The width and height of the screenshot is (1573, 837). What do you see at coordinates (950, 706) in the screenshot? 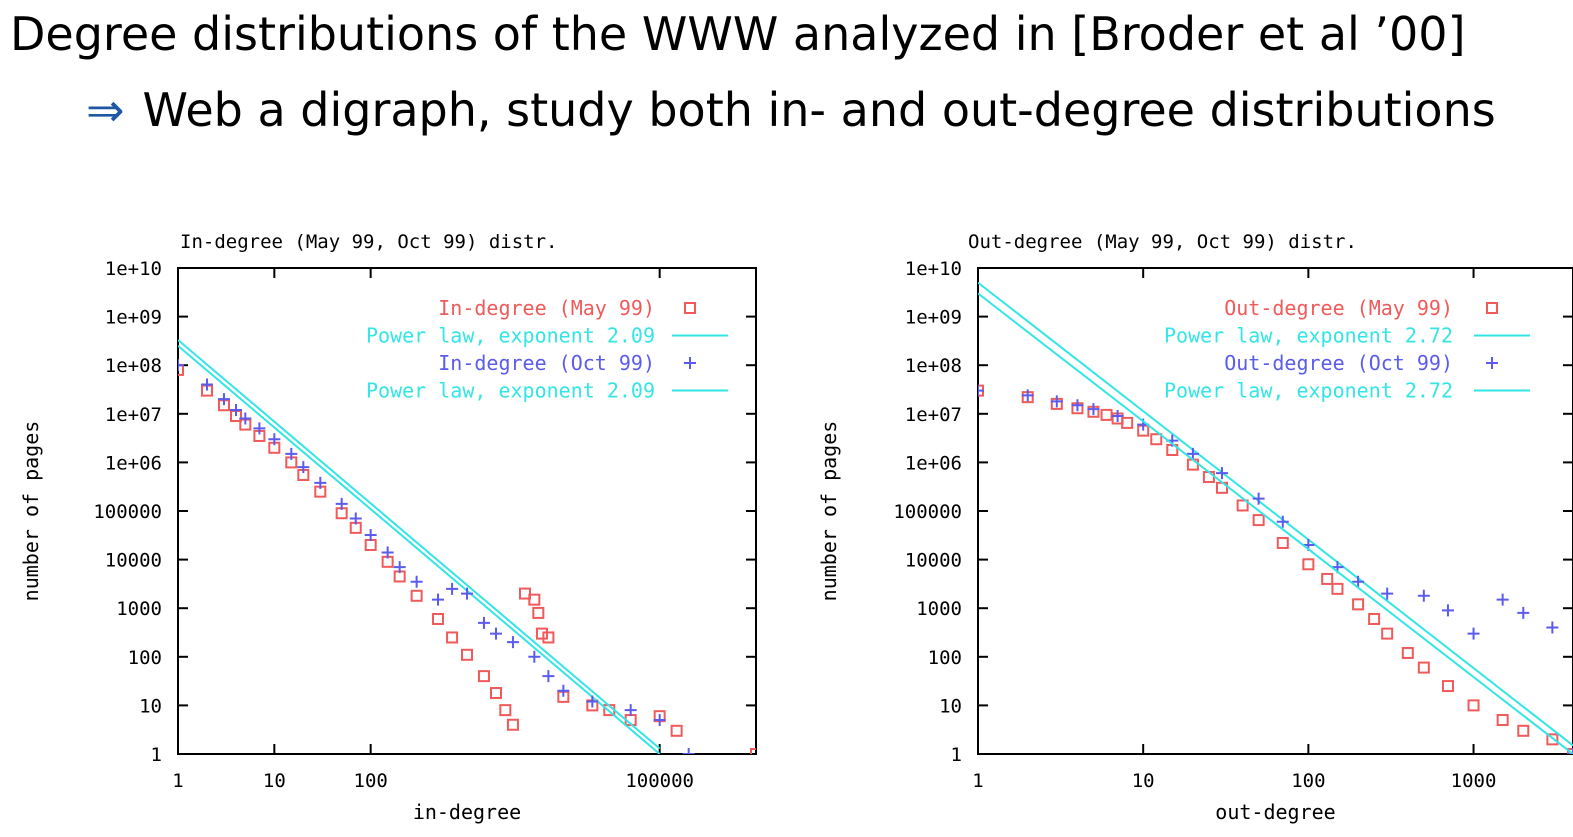
I see `out-degree-y-tick-label: 10` at bounding box center [950, 706].